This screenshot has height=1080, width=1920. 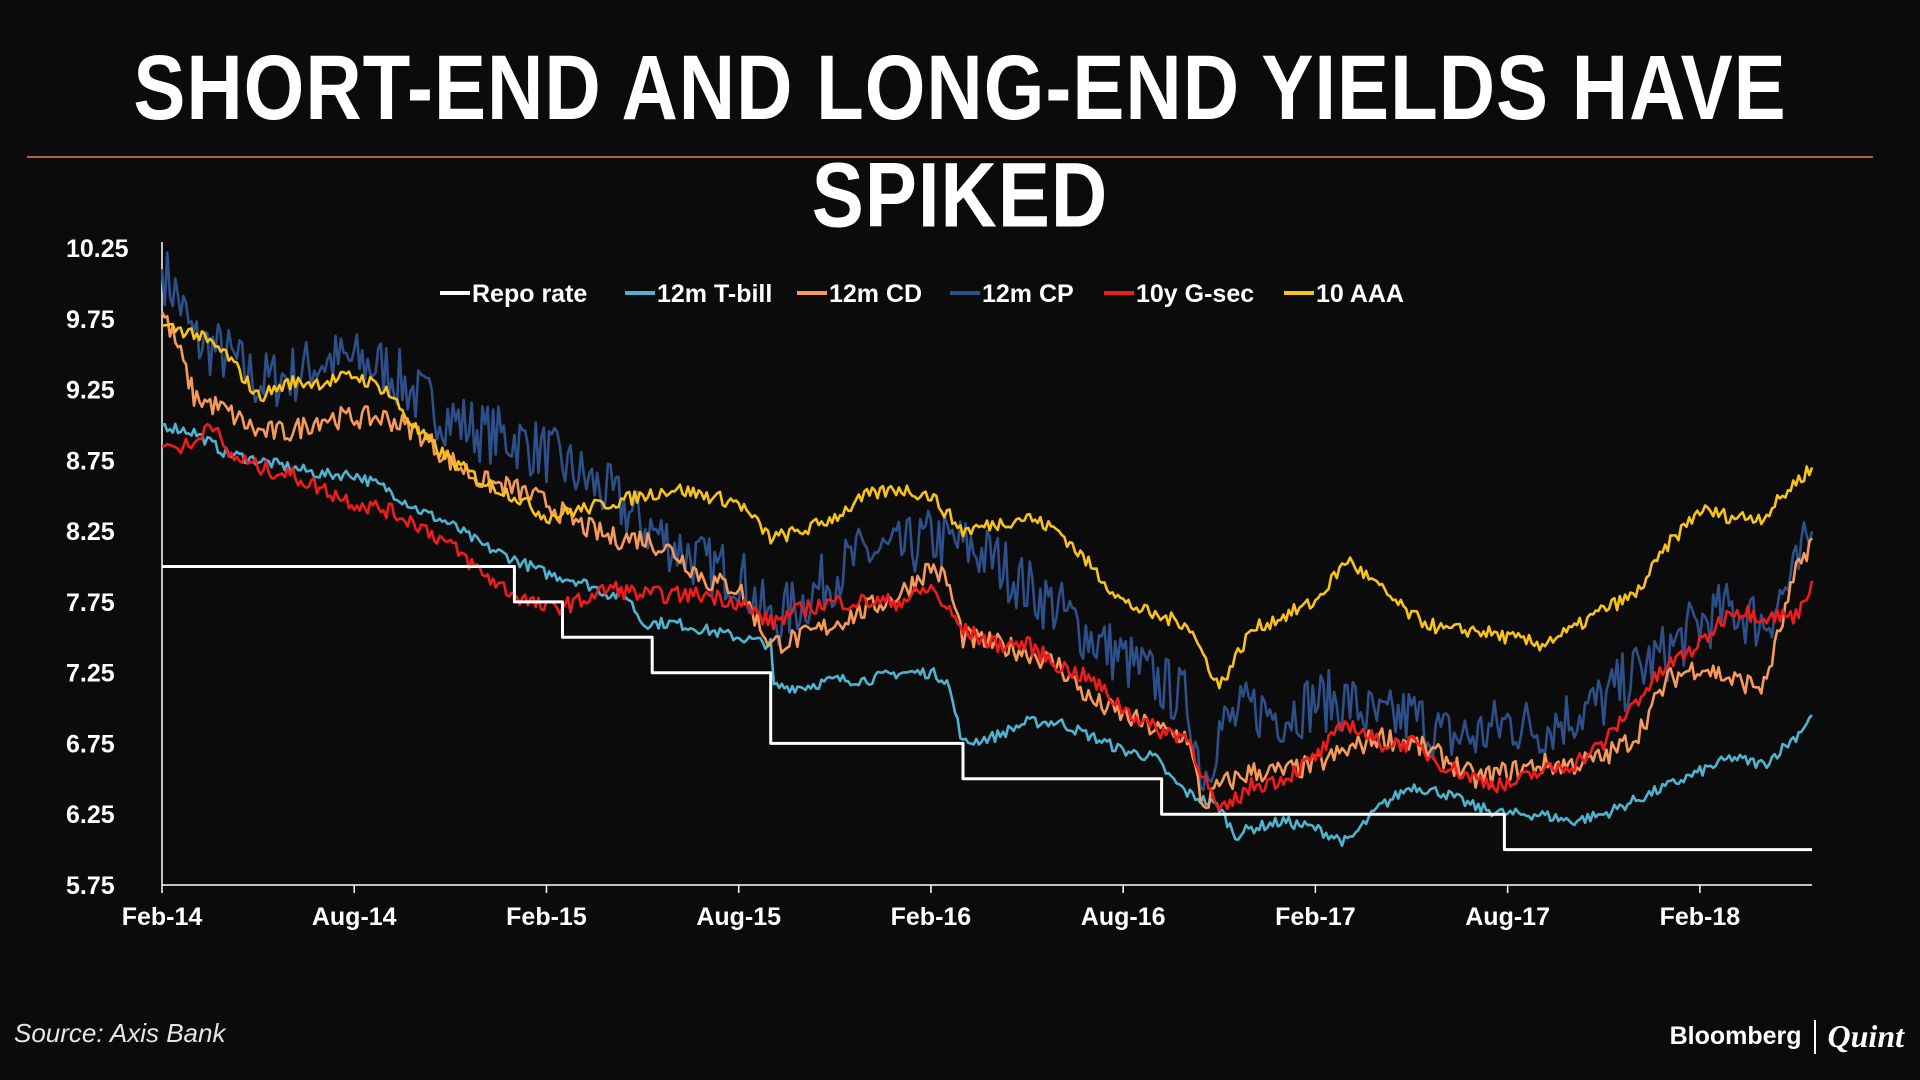 What do you see at coordinates (1507, 917) in the screenshot?
I see `x-tick-label: Aug-17` at bounding box center [1507, 917].